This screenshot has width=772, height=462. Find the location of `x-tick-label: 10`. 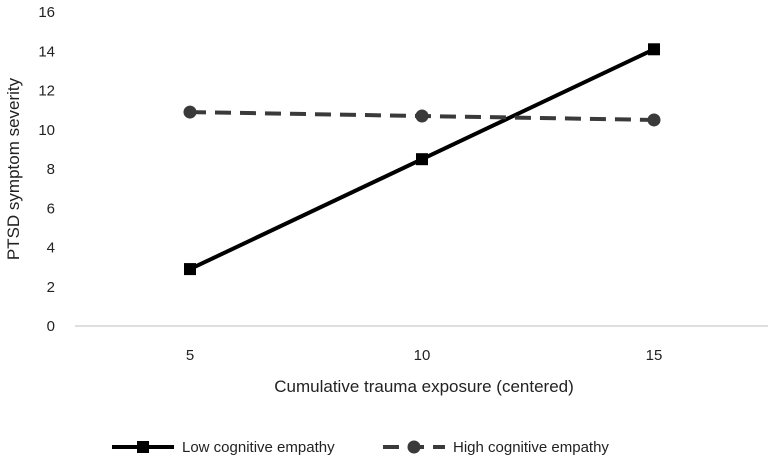

x-tick-label: 10 is located at coordinates (422, 355).